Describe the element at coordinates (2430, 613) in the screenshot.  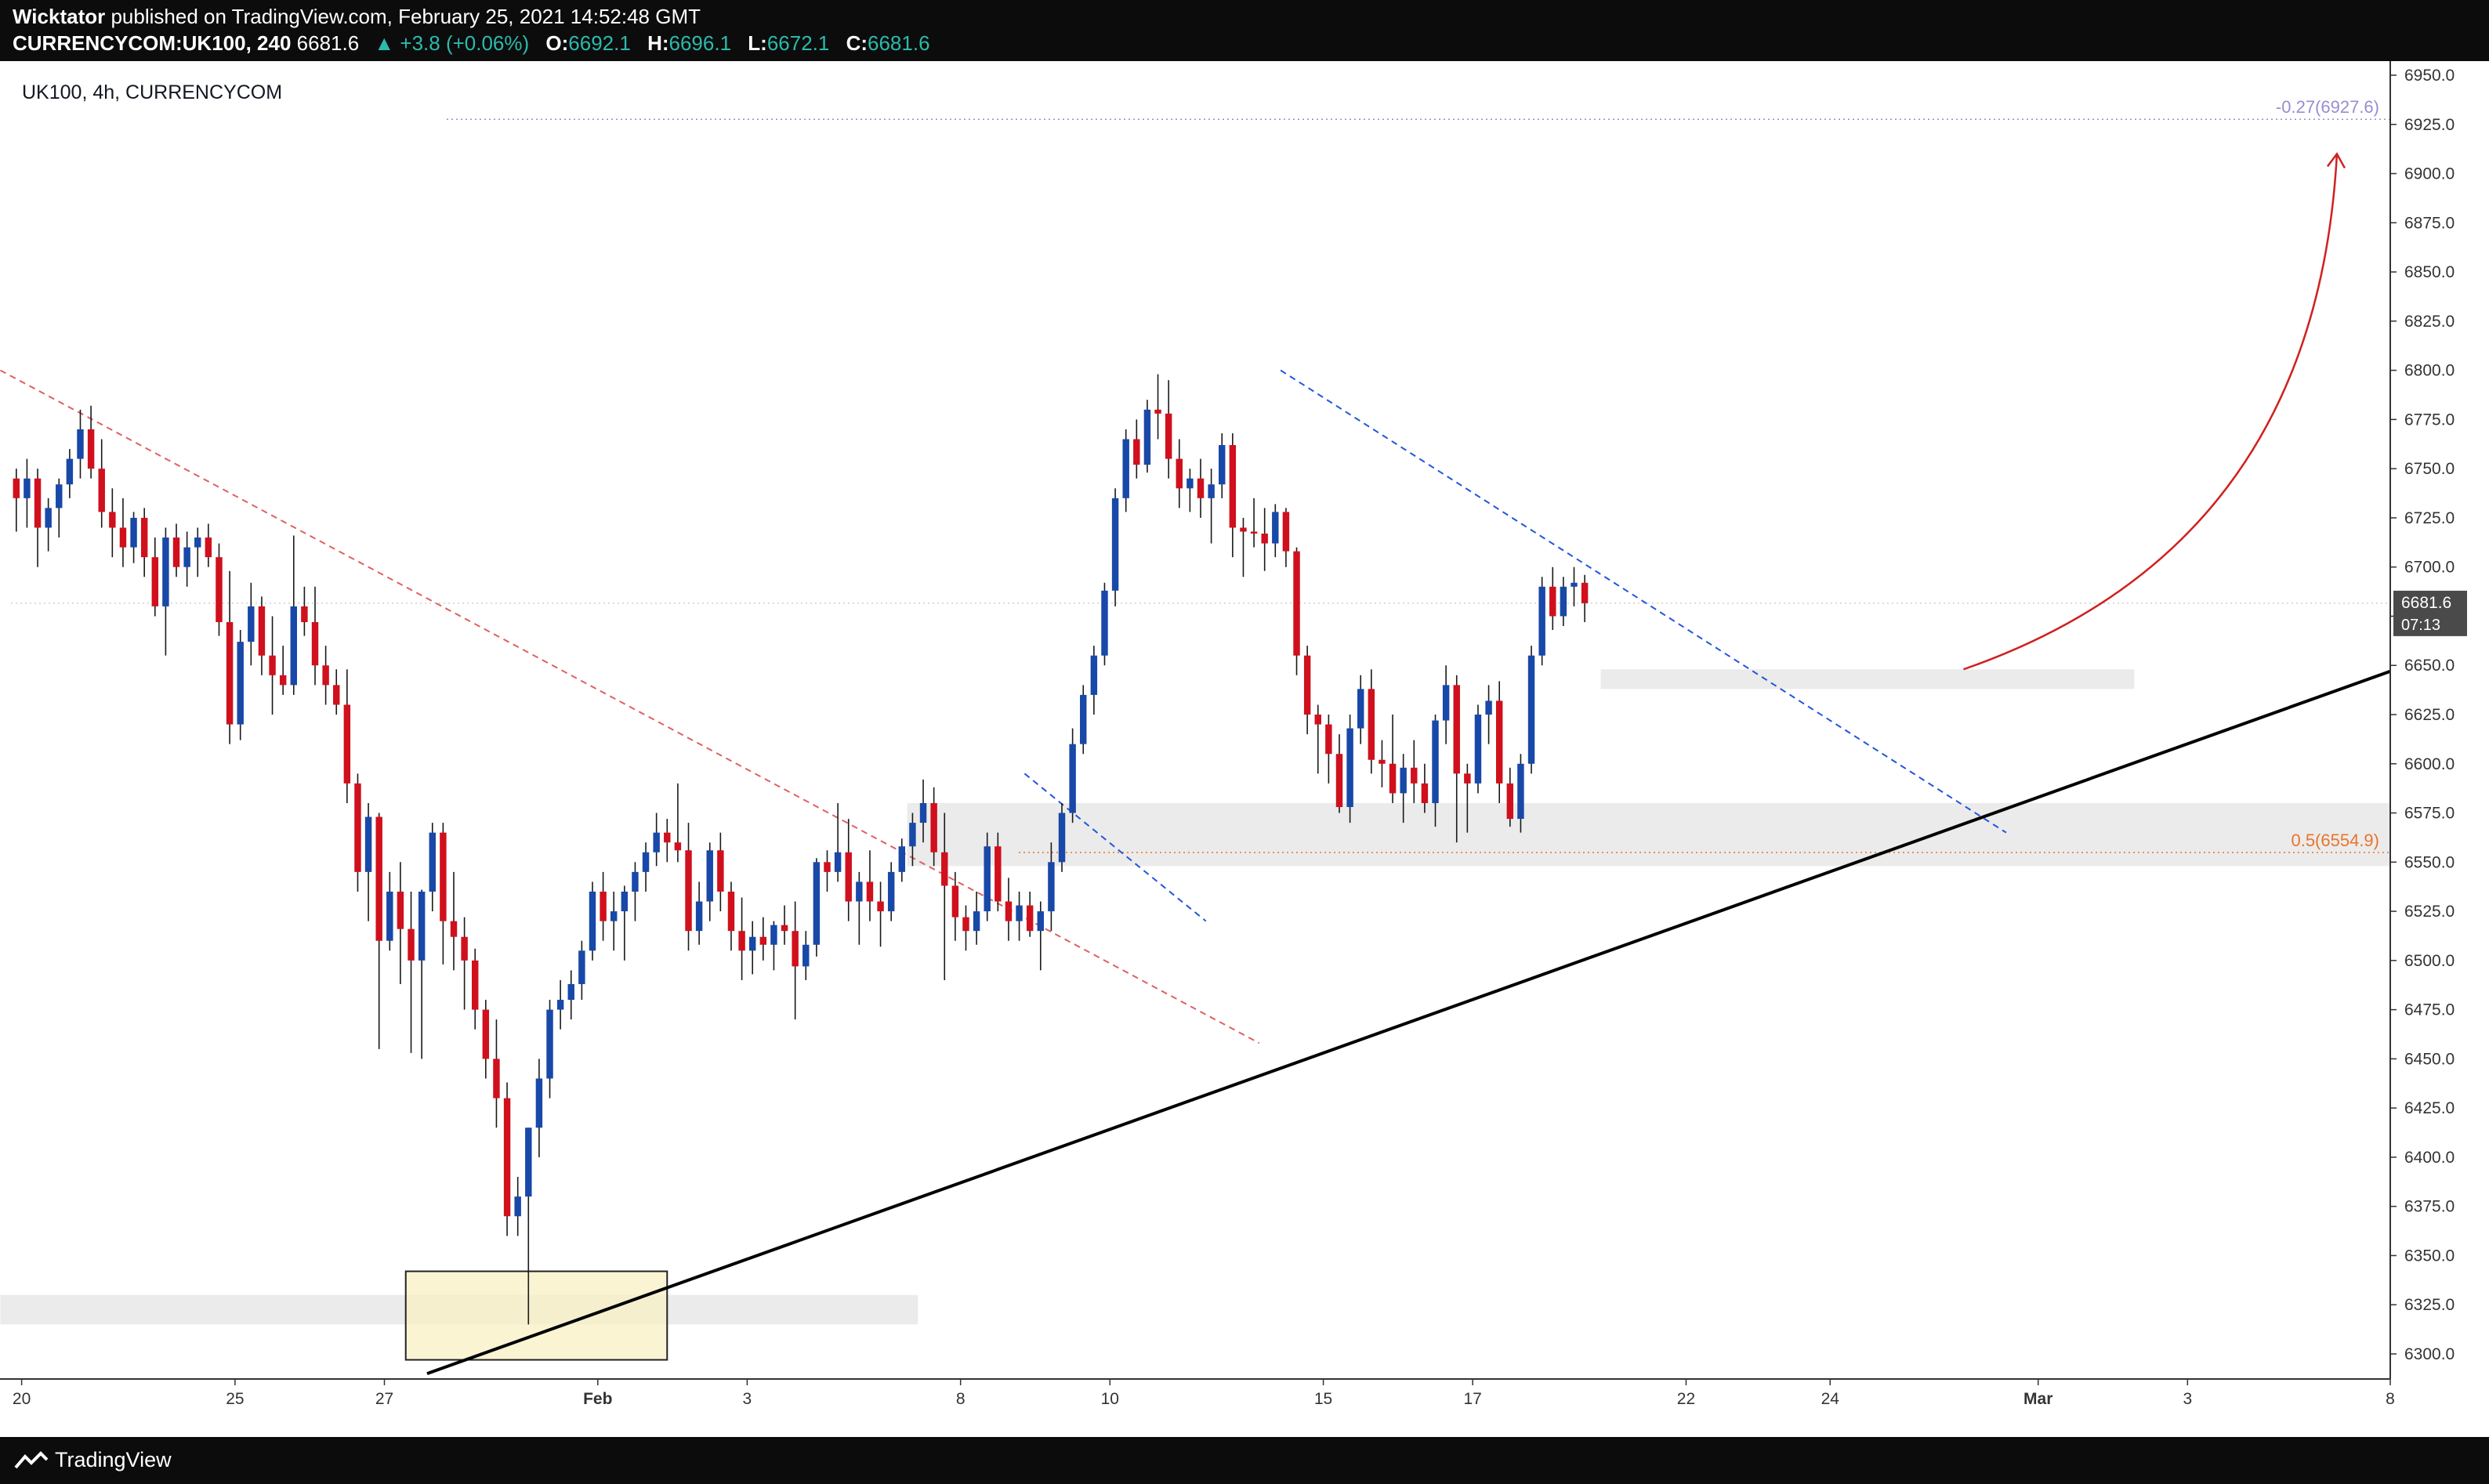
I see `current-price-badge` at that location.